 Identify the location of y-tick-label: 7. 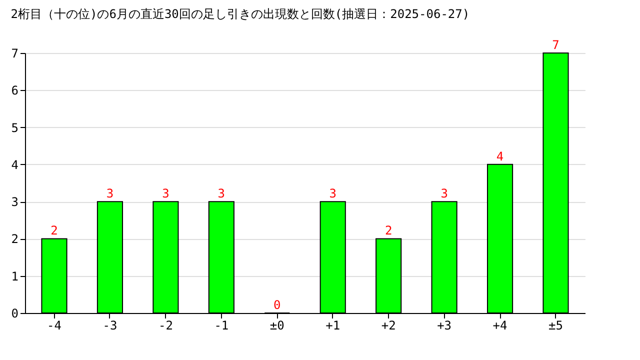
(14, 53).